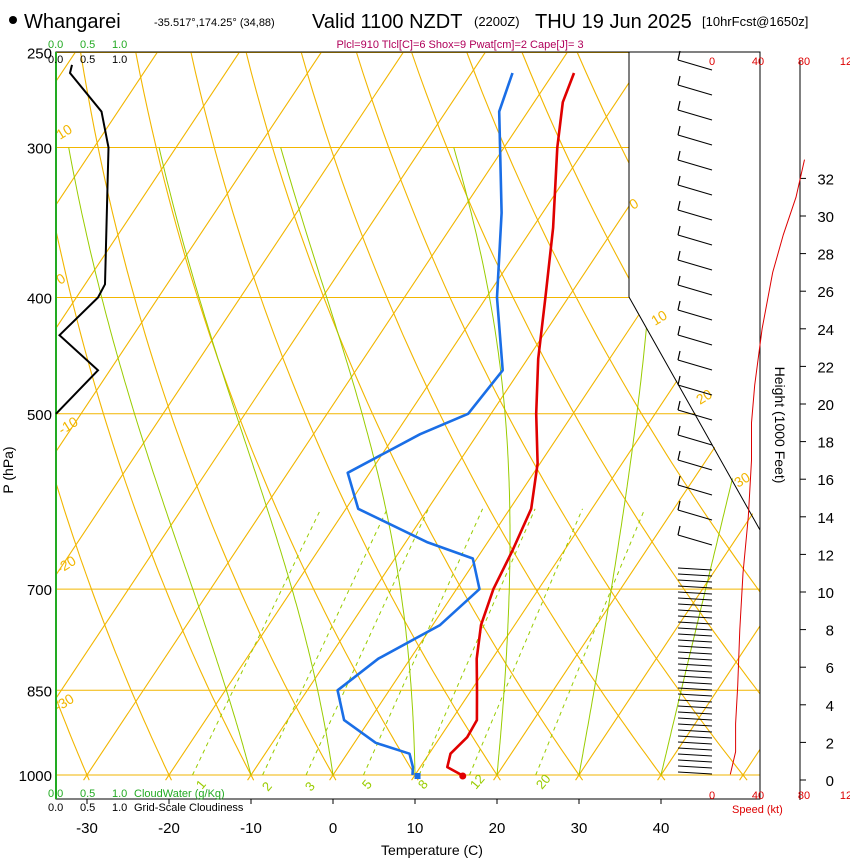  I want to click on isotherm-line, so click(708, 703).